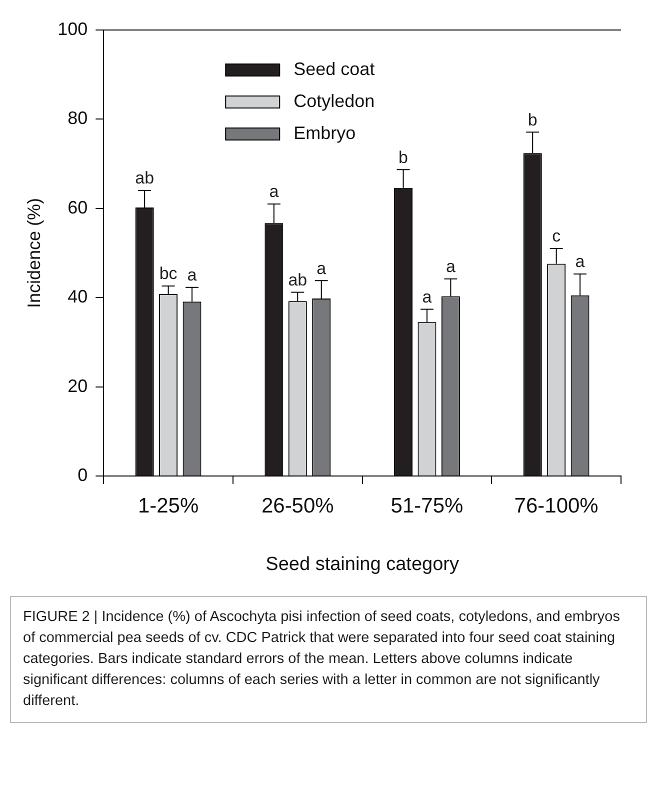  I want to click on y-tick-label: 60, so click(78, 207).